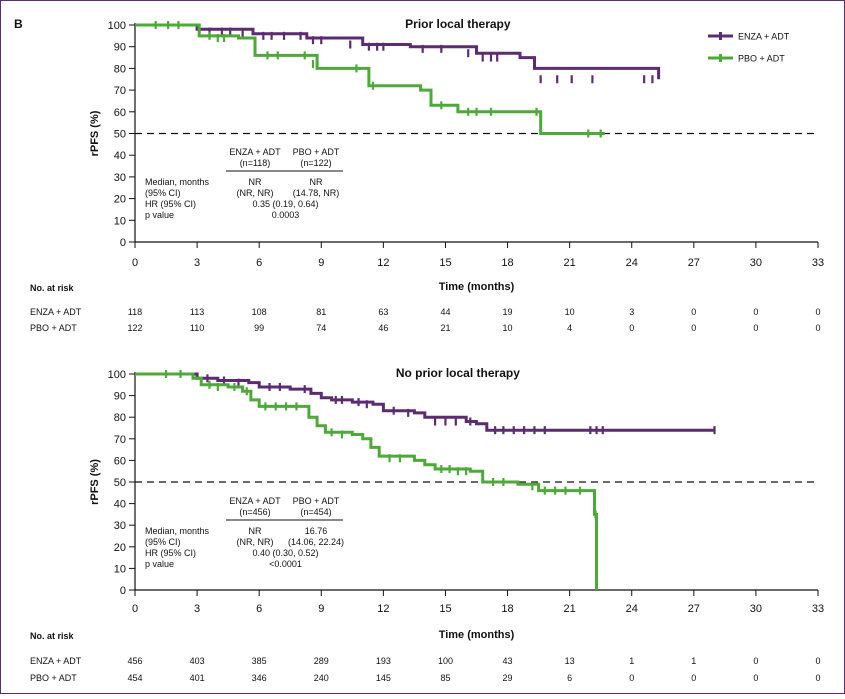 Image resolution: width=845 pixels, height=699 pixels. Describe the element at coordinates (120, 178) in the screenshot. I see `y-tick-label: 30` at that location.